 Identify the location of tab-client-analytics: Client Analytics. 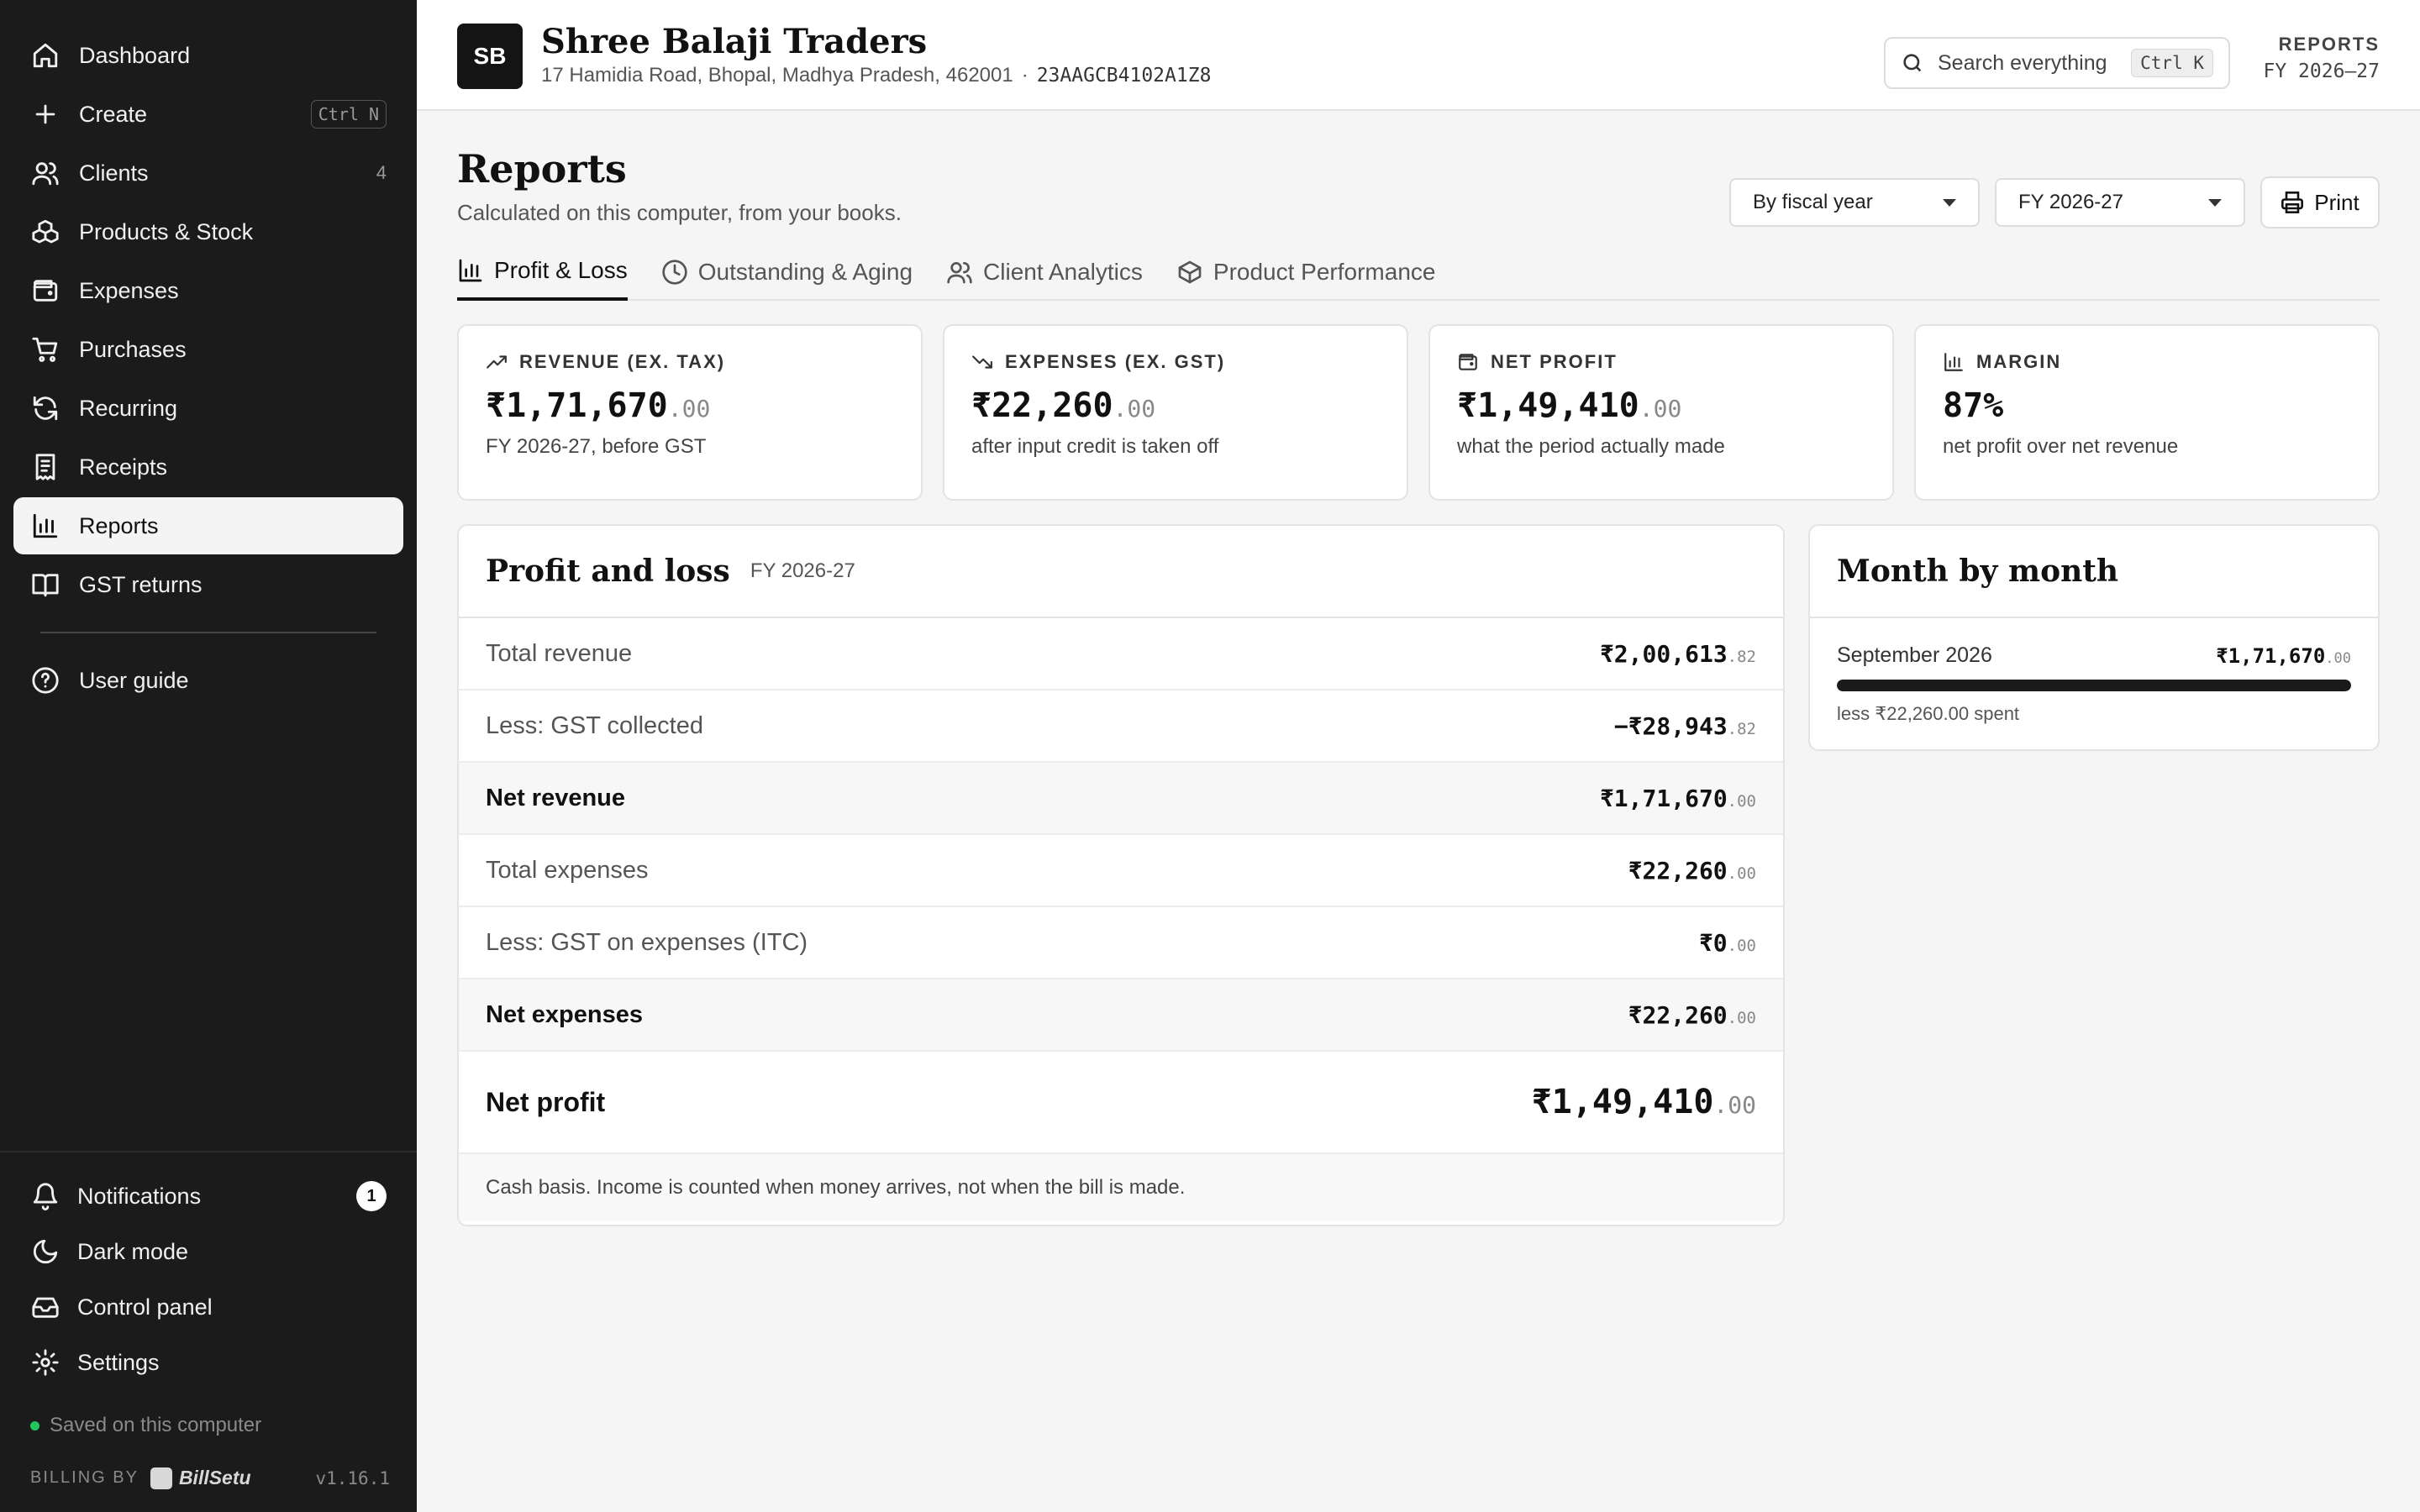
(1044, 272).